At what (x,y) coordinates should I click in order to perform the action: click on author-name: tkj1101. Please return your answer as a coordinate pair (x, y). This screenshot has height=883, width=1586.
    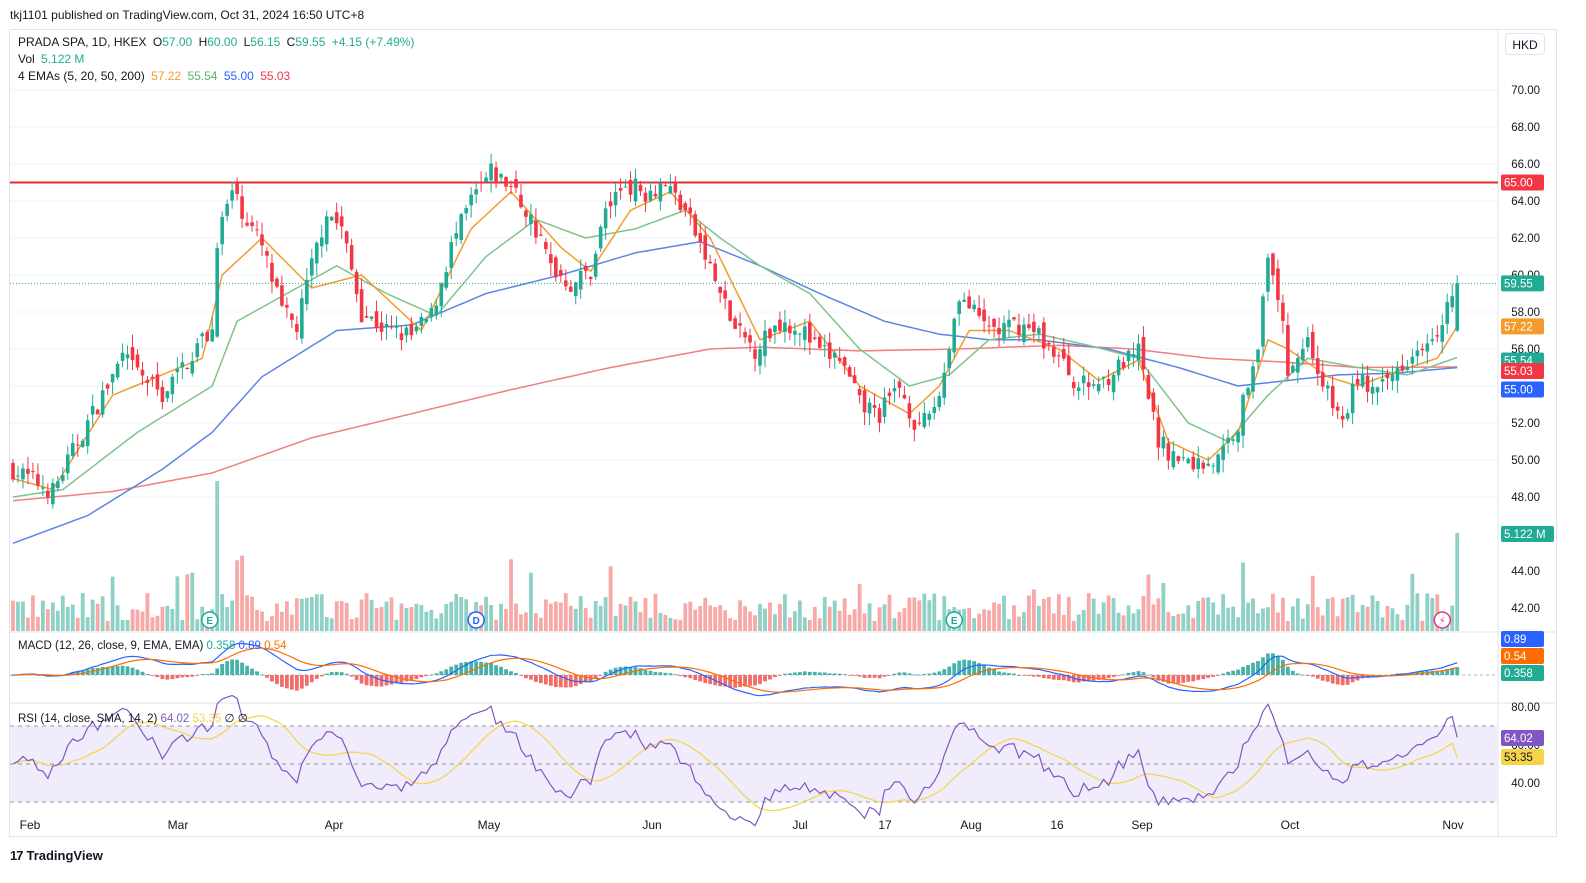
    Looking at the image, I should click on (29, 15).